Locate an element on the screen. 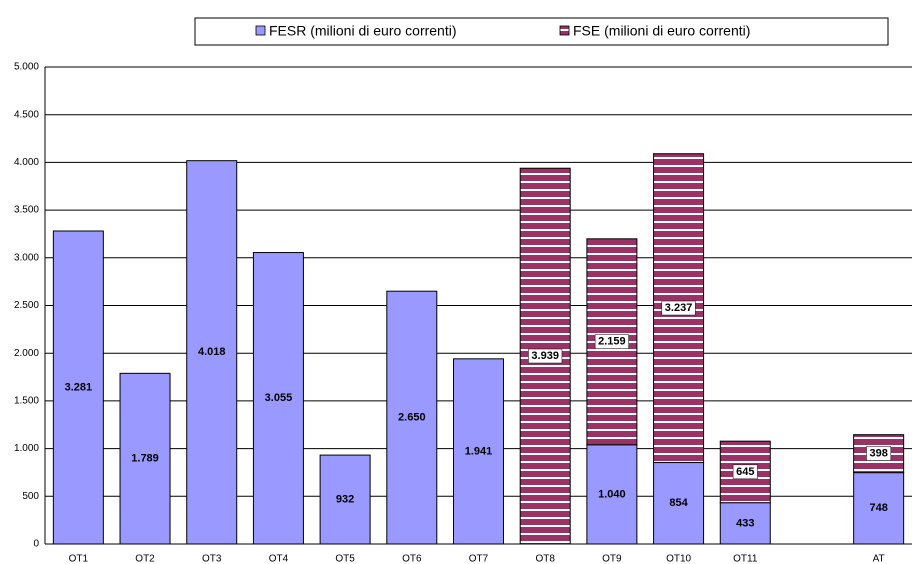 Image resolution: width=912 pixels, height=564 pixels. data-label: 3.055 is located at coordinates (279, 398).